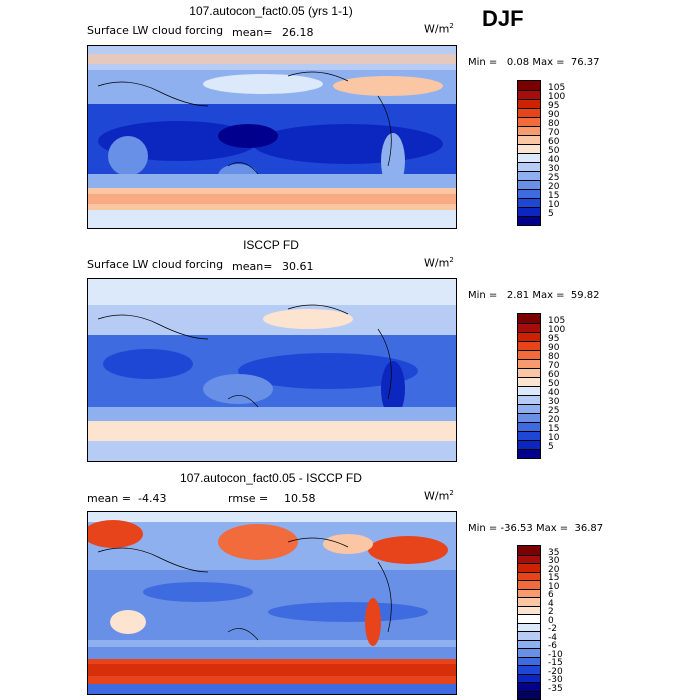  Describe the element at coordinates (439, 29) in the screenshot. I see `panel1-units: W/m2` at that location.